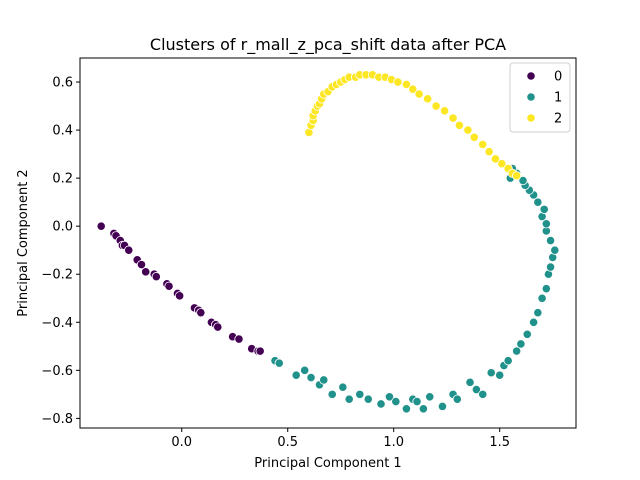 This screenshot has width=640, height=480. Describe the element at coordinates (60, 251) in the screenshot. I see `y-axis-ticks: −0.8 −0.6 −0.4 −0.2 0.0 0.2 0.4 0.6` at that location.